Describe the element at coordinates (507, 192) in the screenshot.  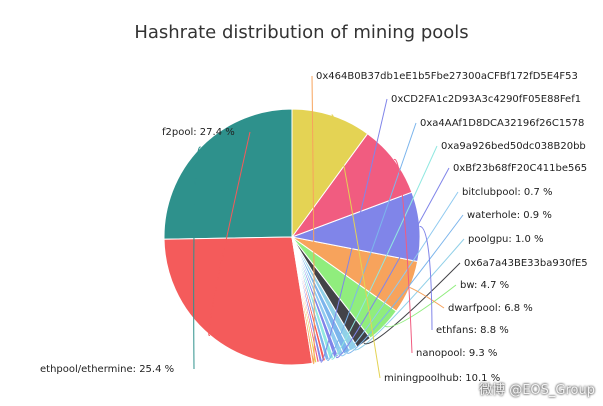
I see `slice-label-10: bitclubpool: 0.7 %` at that location.